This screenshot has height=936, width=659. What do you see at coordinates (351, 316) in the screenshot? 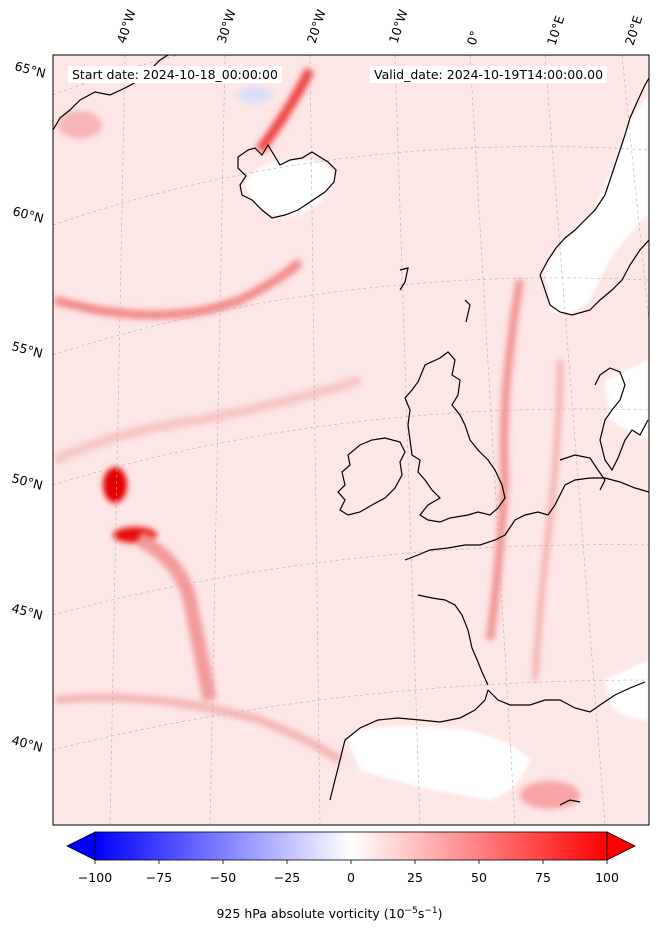
I see `parallel-55n` at bounding box center [351, 316].